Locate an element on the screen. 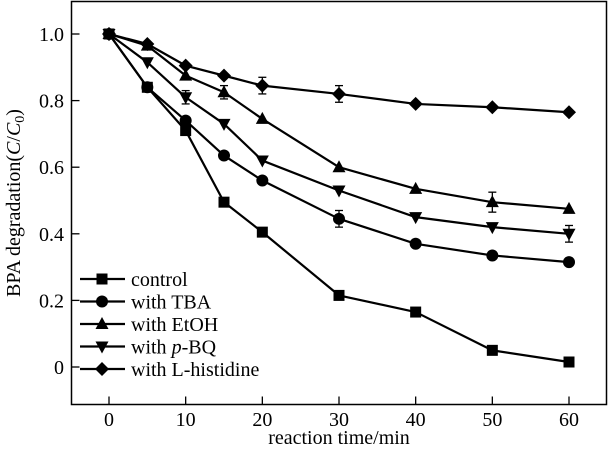 The width and height of the screenshot is (608, 450). y-axis-ticks: 0 0.2 0.4 0.6 0.8 1.0 is located at coordinates (59, 201).